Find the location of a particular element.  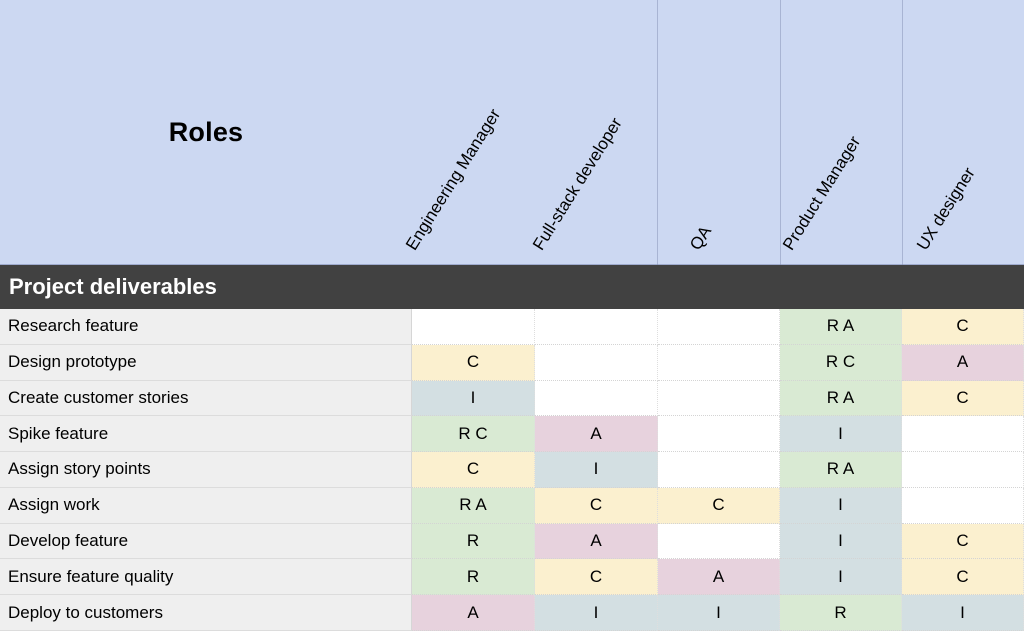

table-row: Ensure feature quality R C A I C is located at coordinates (512, 577).